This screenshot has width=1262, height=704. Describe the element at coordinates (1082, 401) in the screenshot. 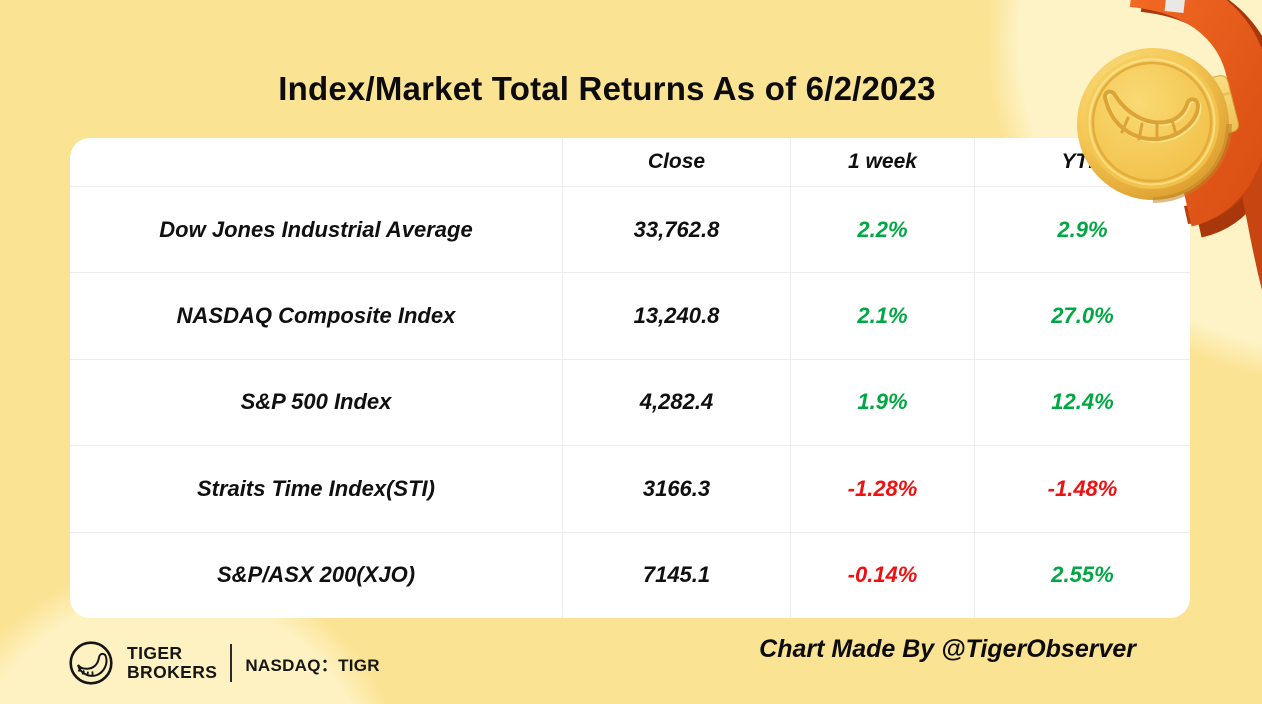

I see `ytd-value-cell: 12.4%` at that location.